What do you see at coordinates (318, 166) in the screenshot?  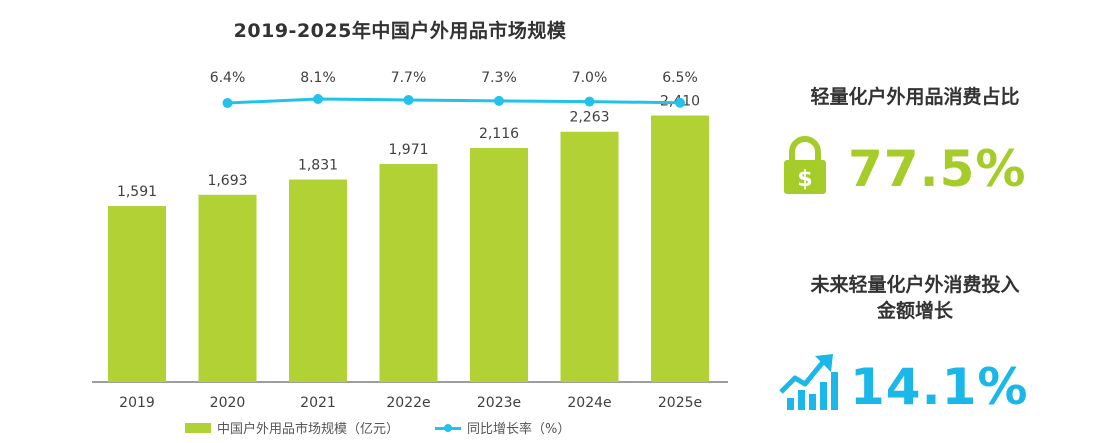 I see `bar-value-label: 1,831` at bounding box center [318, 166].